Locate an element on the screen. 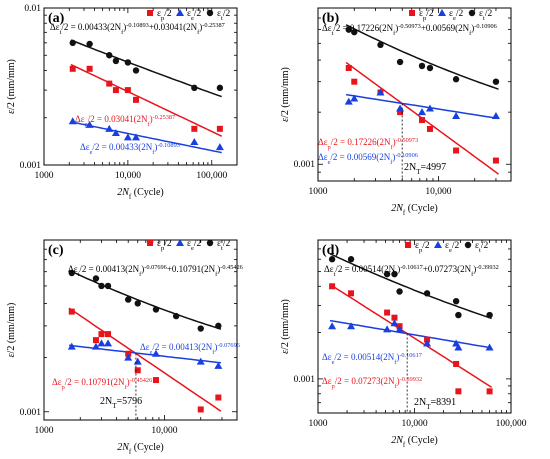 This screenshot has width=550, height=459. transition-label: 2NT=5796 is located at coordinates (121, 403).